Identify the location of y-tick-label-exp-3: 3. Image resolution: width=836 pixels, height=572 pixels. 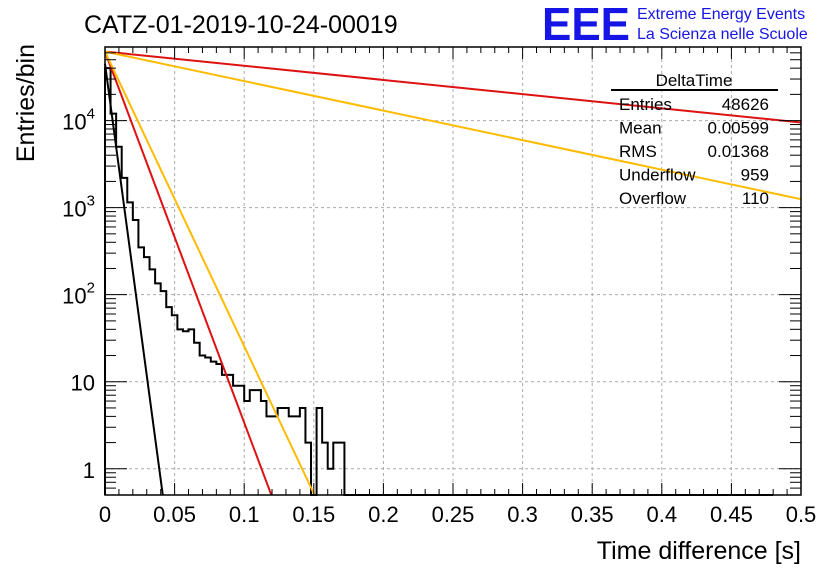
(91, 201).